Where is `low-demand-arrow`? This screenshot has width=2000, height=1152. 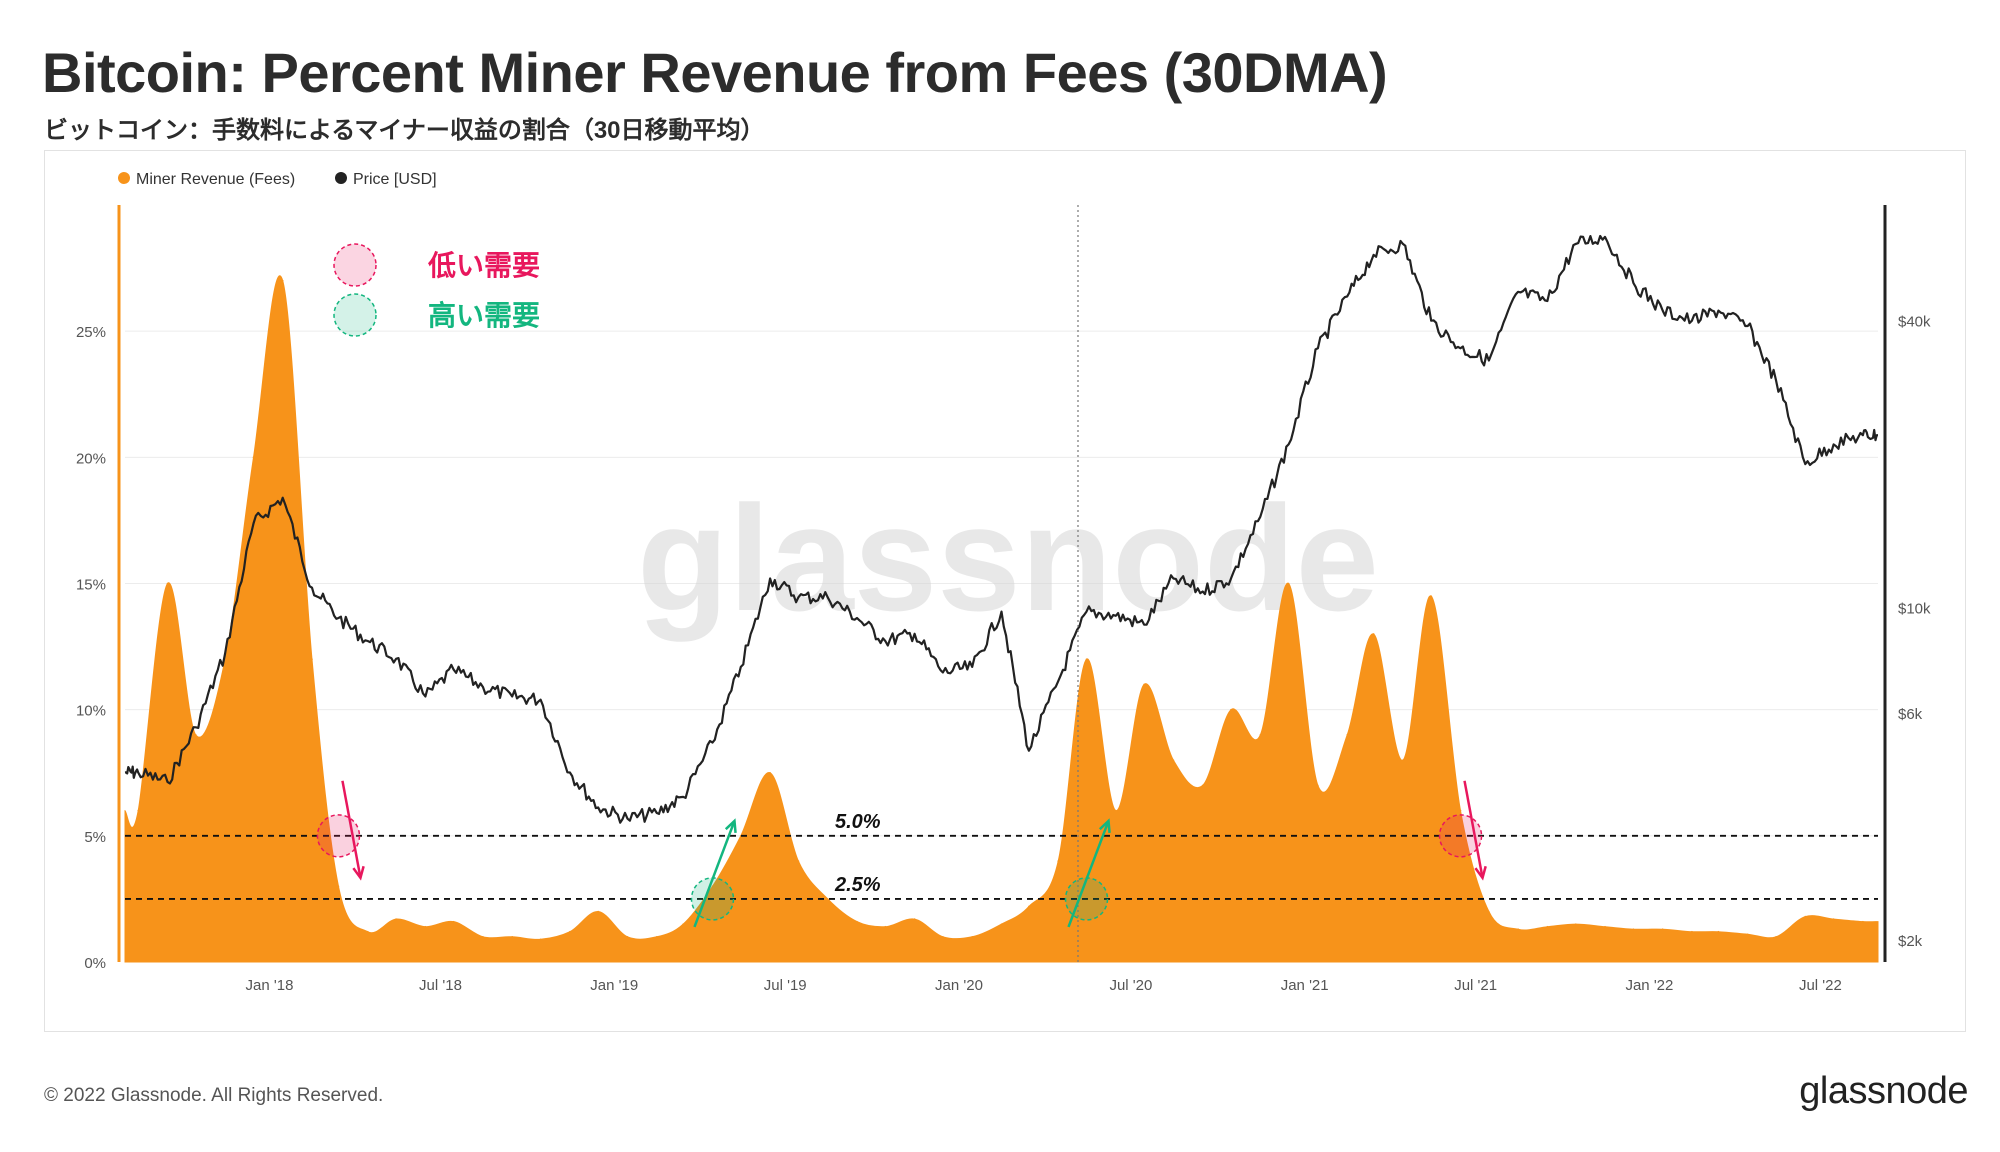
low-demand-arrow is located at coordinates (1473, 829).